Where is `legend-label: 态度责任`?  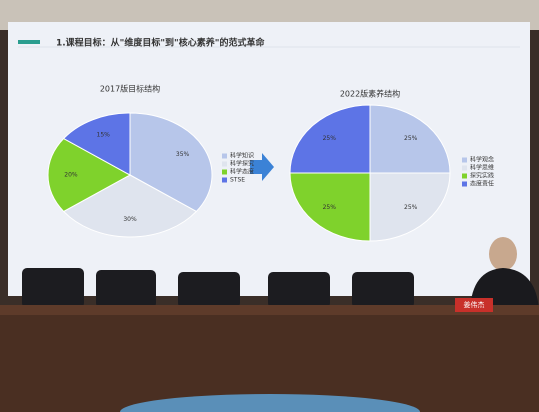
legend-label: 态度责任 is located at coordinates (482, 184).